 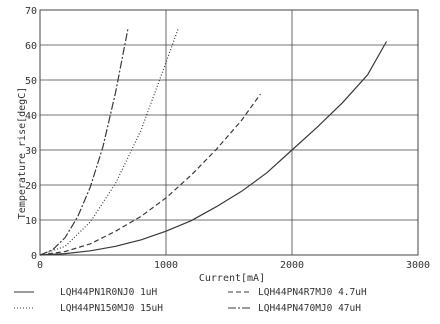 What do you see at coordinates (31, 81) in the screenshot?
I see `y-tick-label: 50` at bounding box center [31, 81].